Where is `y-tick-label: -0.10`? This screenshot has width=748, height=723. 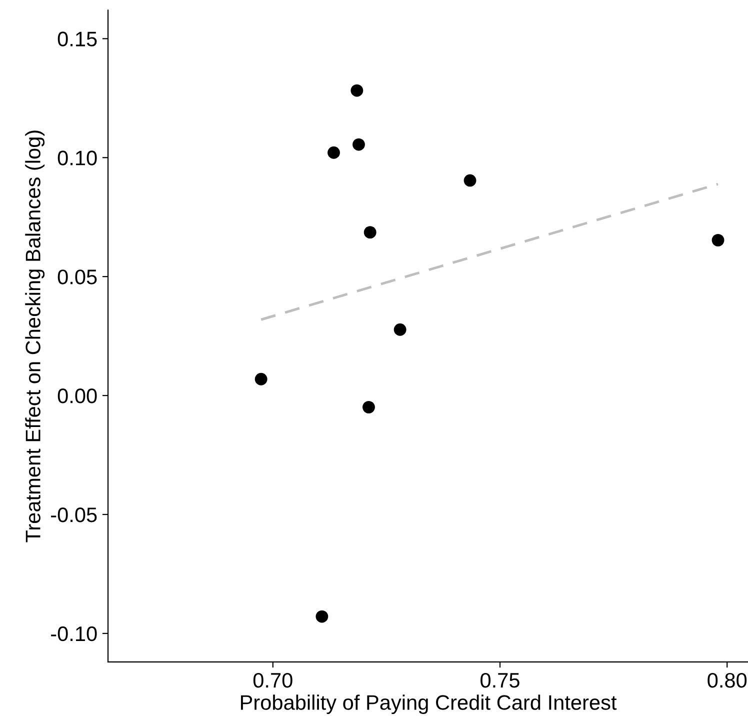
y-tick-label: -0.10 is located at coordinates (74, 634).